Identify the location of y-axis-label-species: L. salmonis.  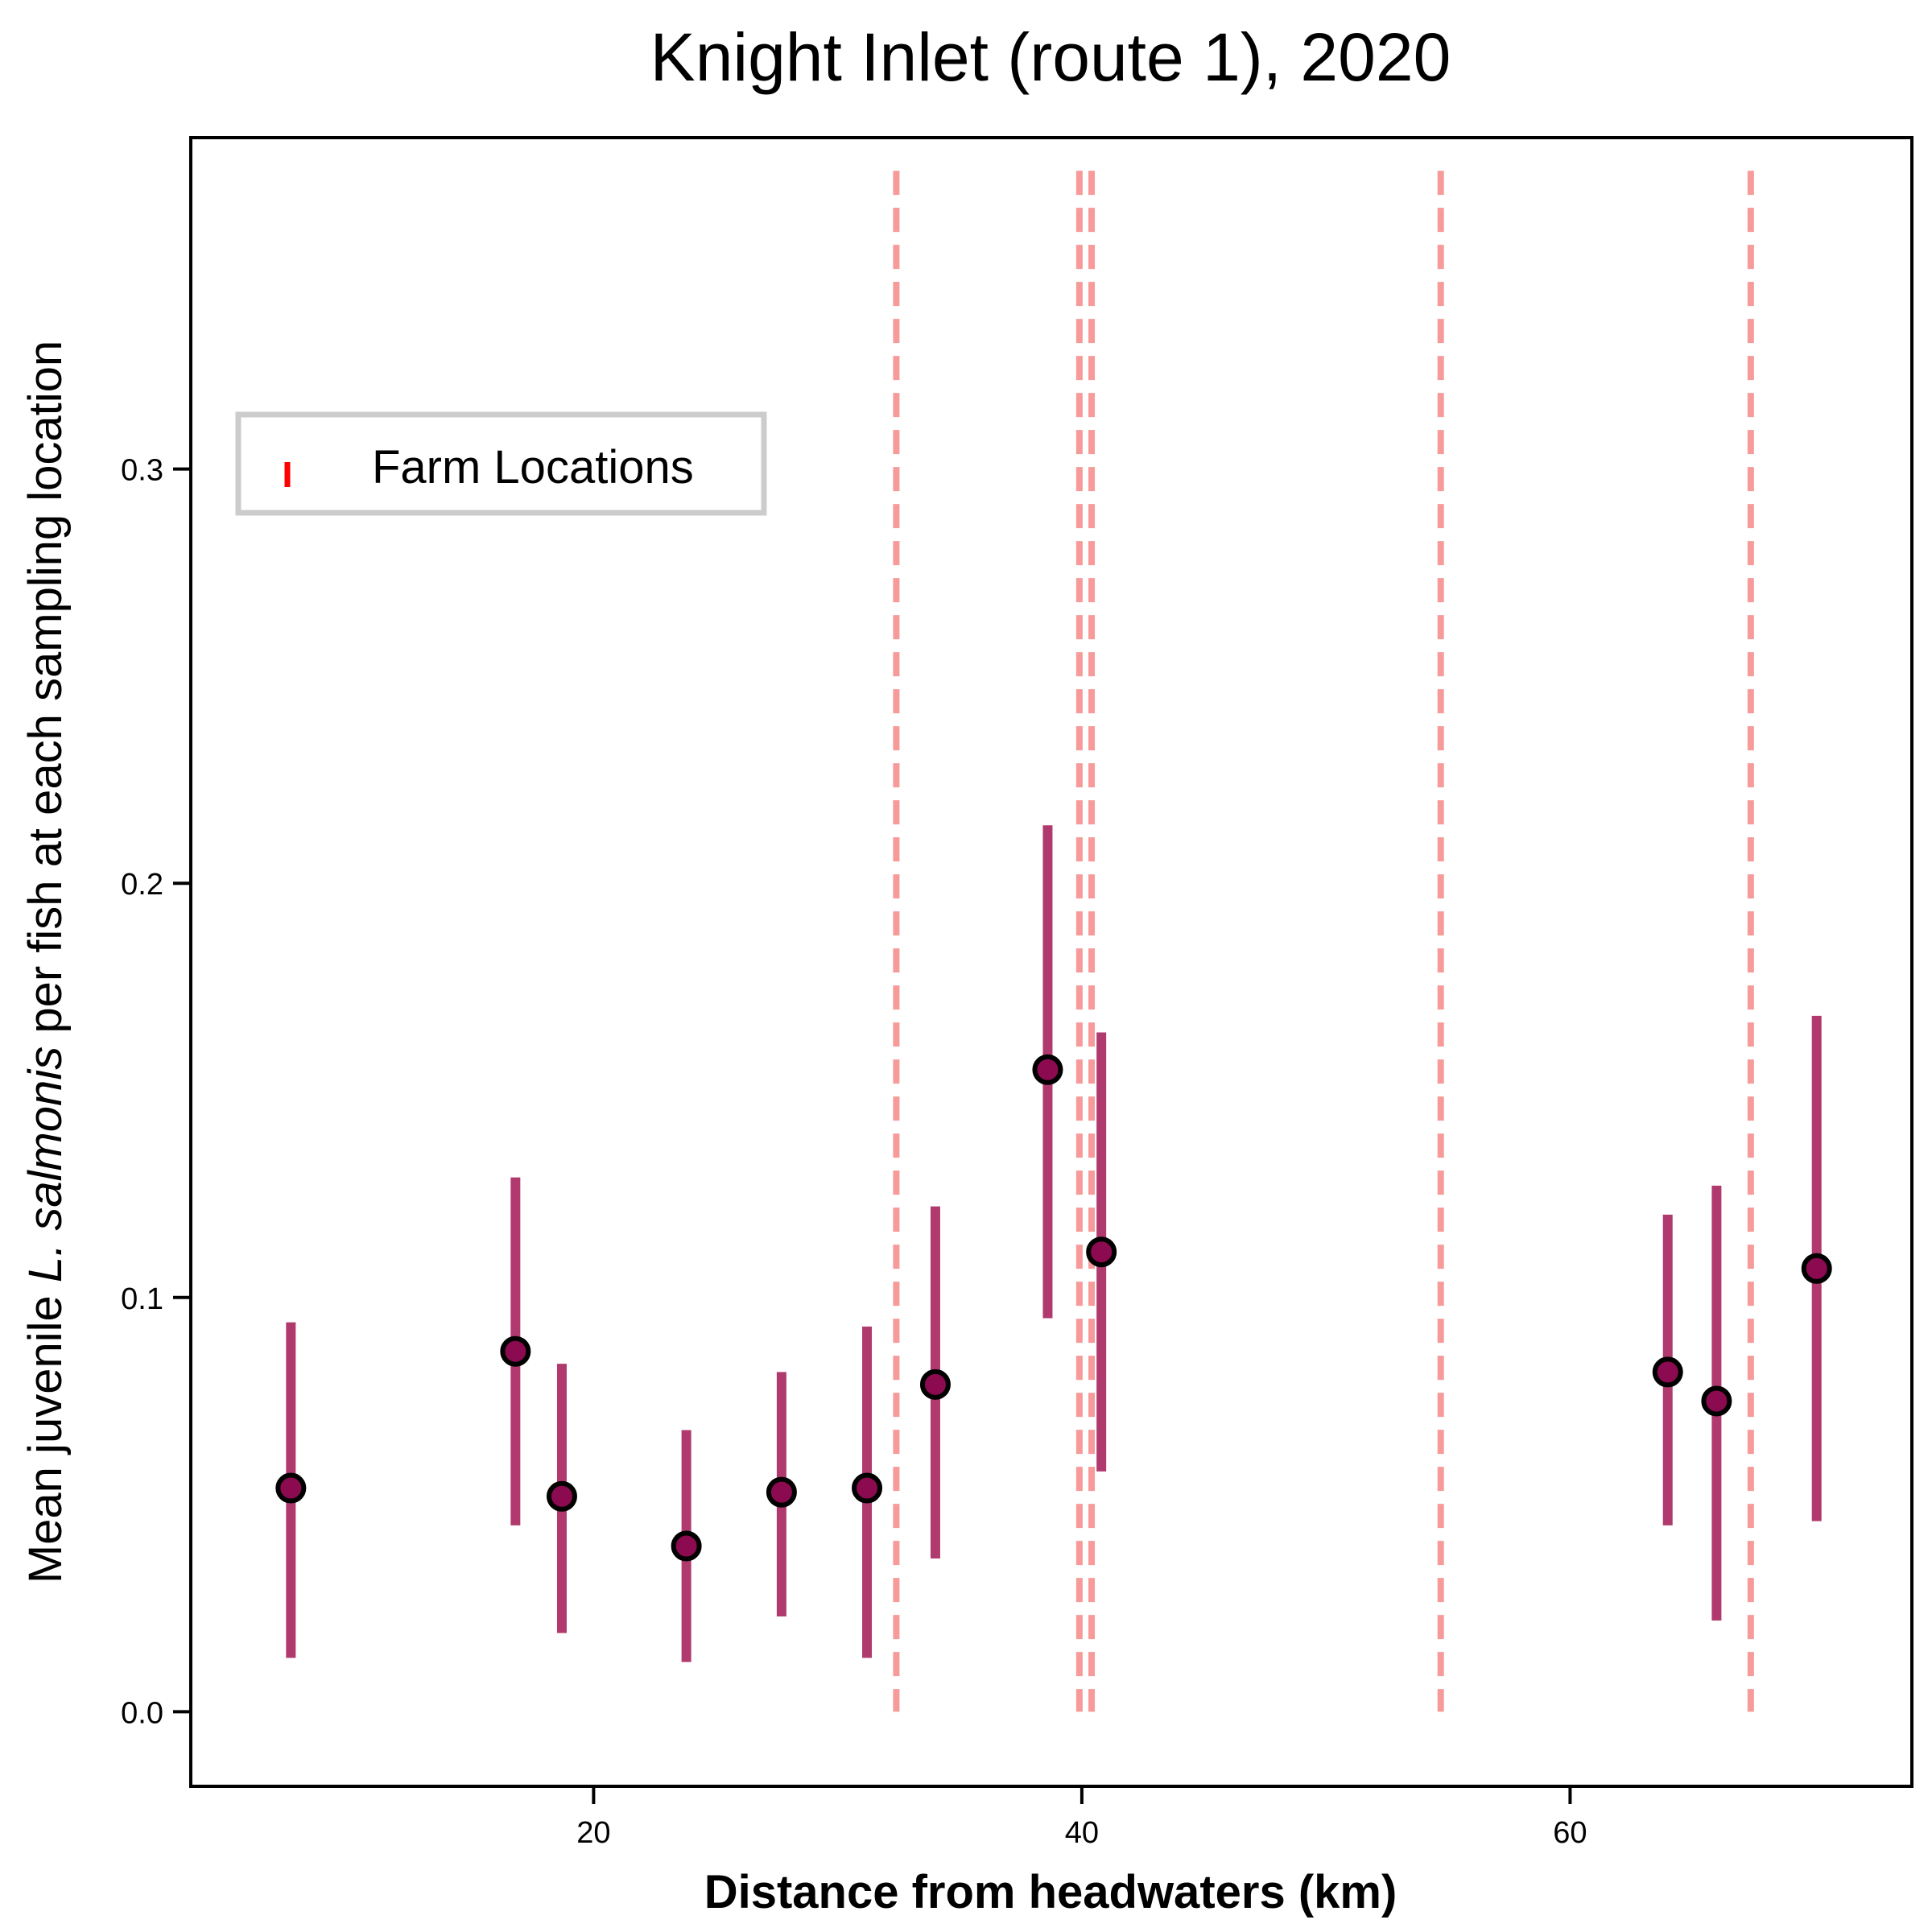
(45, 1164).